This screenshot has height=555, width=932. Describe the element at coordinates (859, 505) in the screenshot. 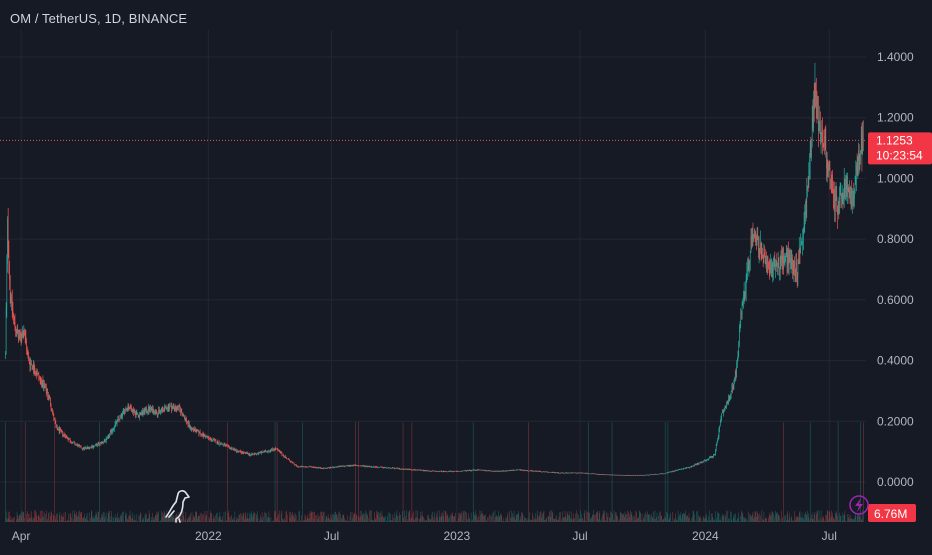

I see `lightning-icon` at that location.